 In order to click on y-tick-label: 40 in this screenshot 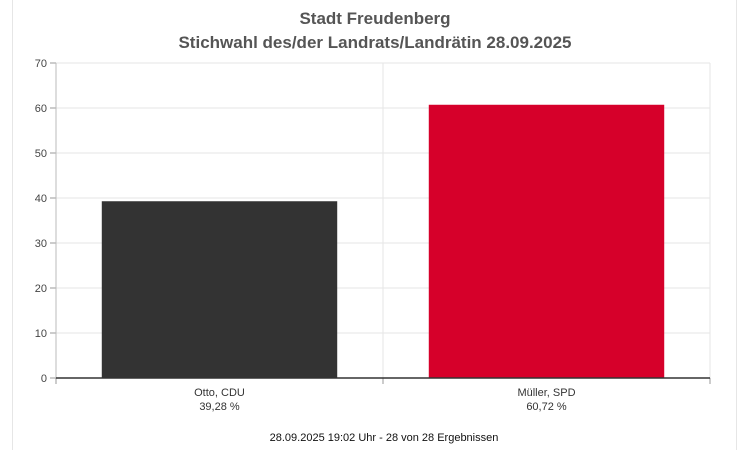, I will do `click(41, 199)`.